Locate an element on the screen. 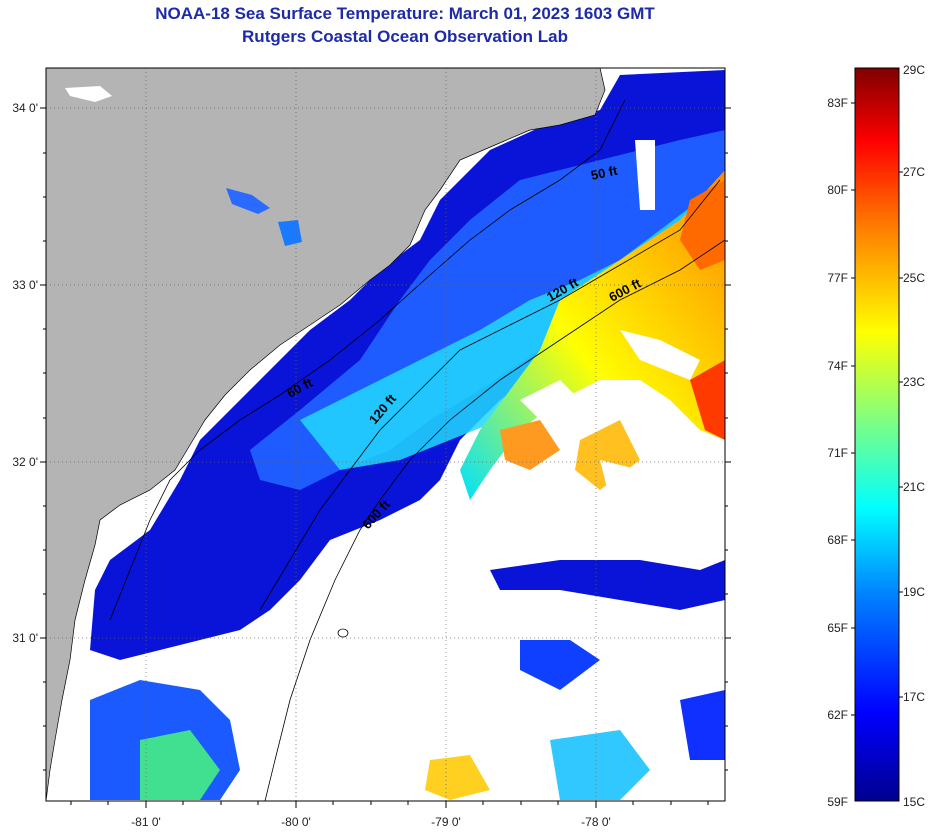  cloud-streak is located at coordinates (560, 410).